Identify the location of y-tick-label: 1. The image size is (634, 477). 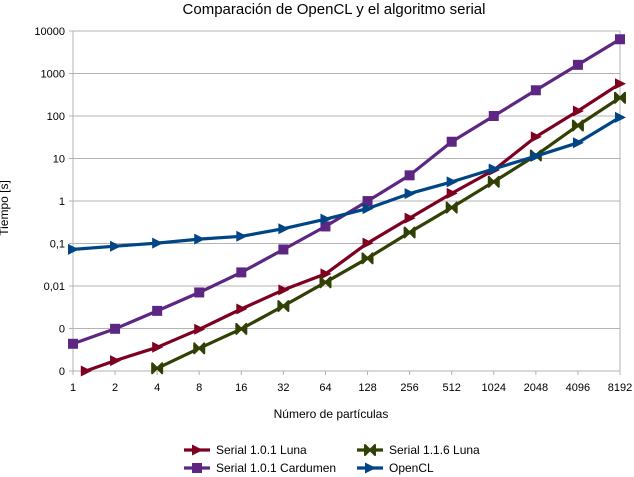
(62, 202).